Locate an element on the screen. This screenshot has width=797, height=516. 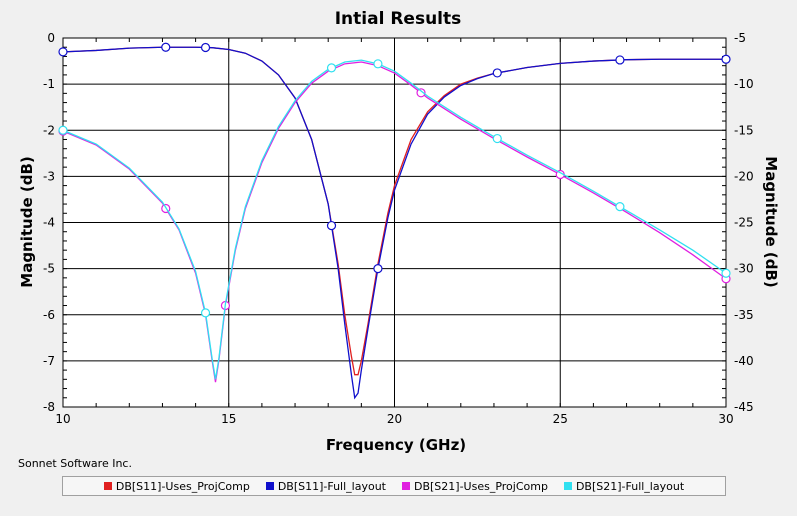
legend-item: DB[S11]-Uses_ProjComp is located at coordinates (176, 486).